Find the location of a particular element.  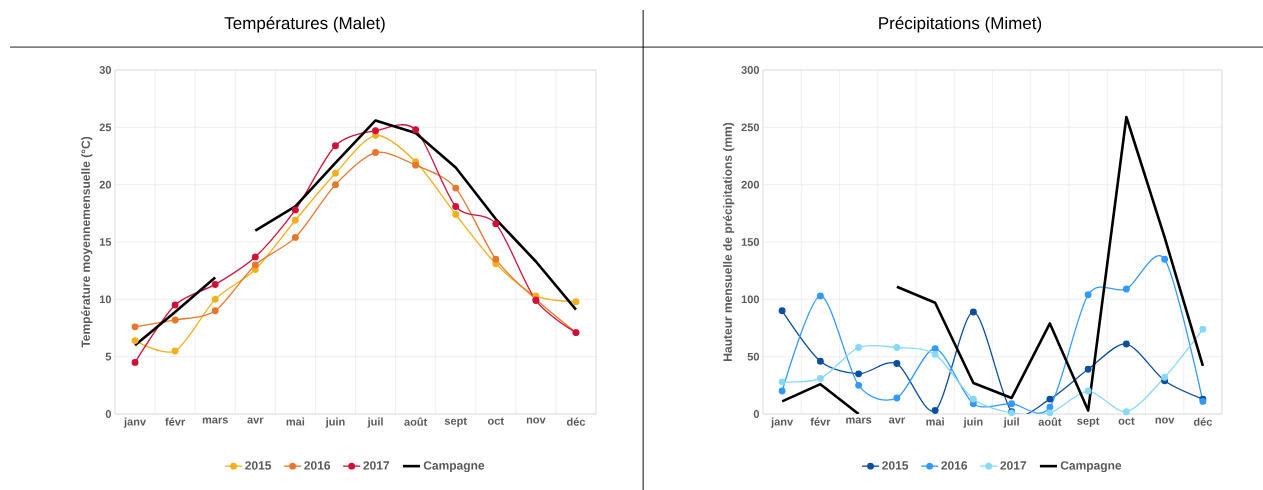

y-tick-label: 50 is located at coordinates (753, 356).